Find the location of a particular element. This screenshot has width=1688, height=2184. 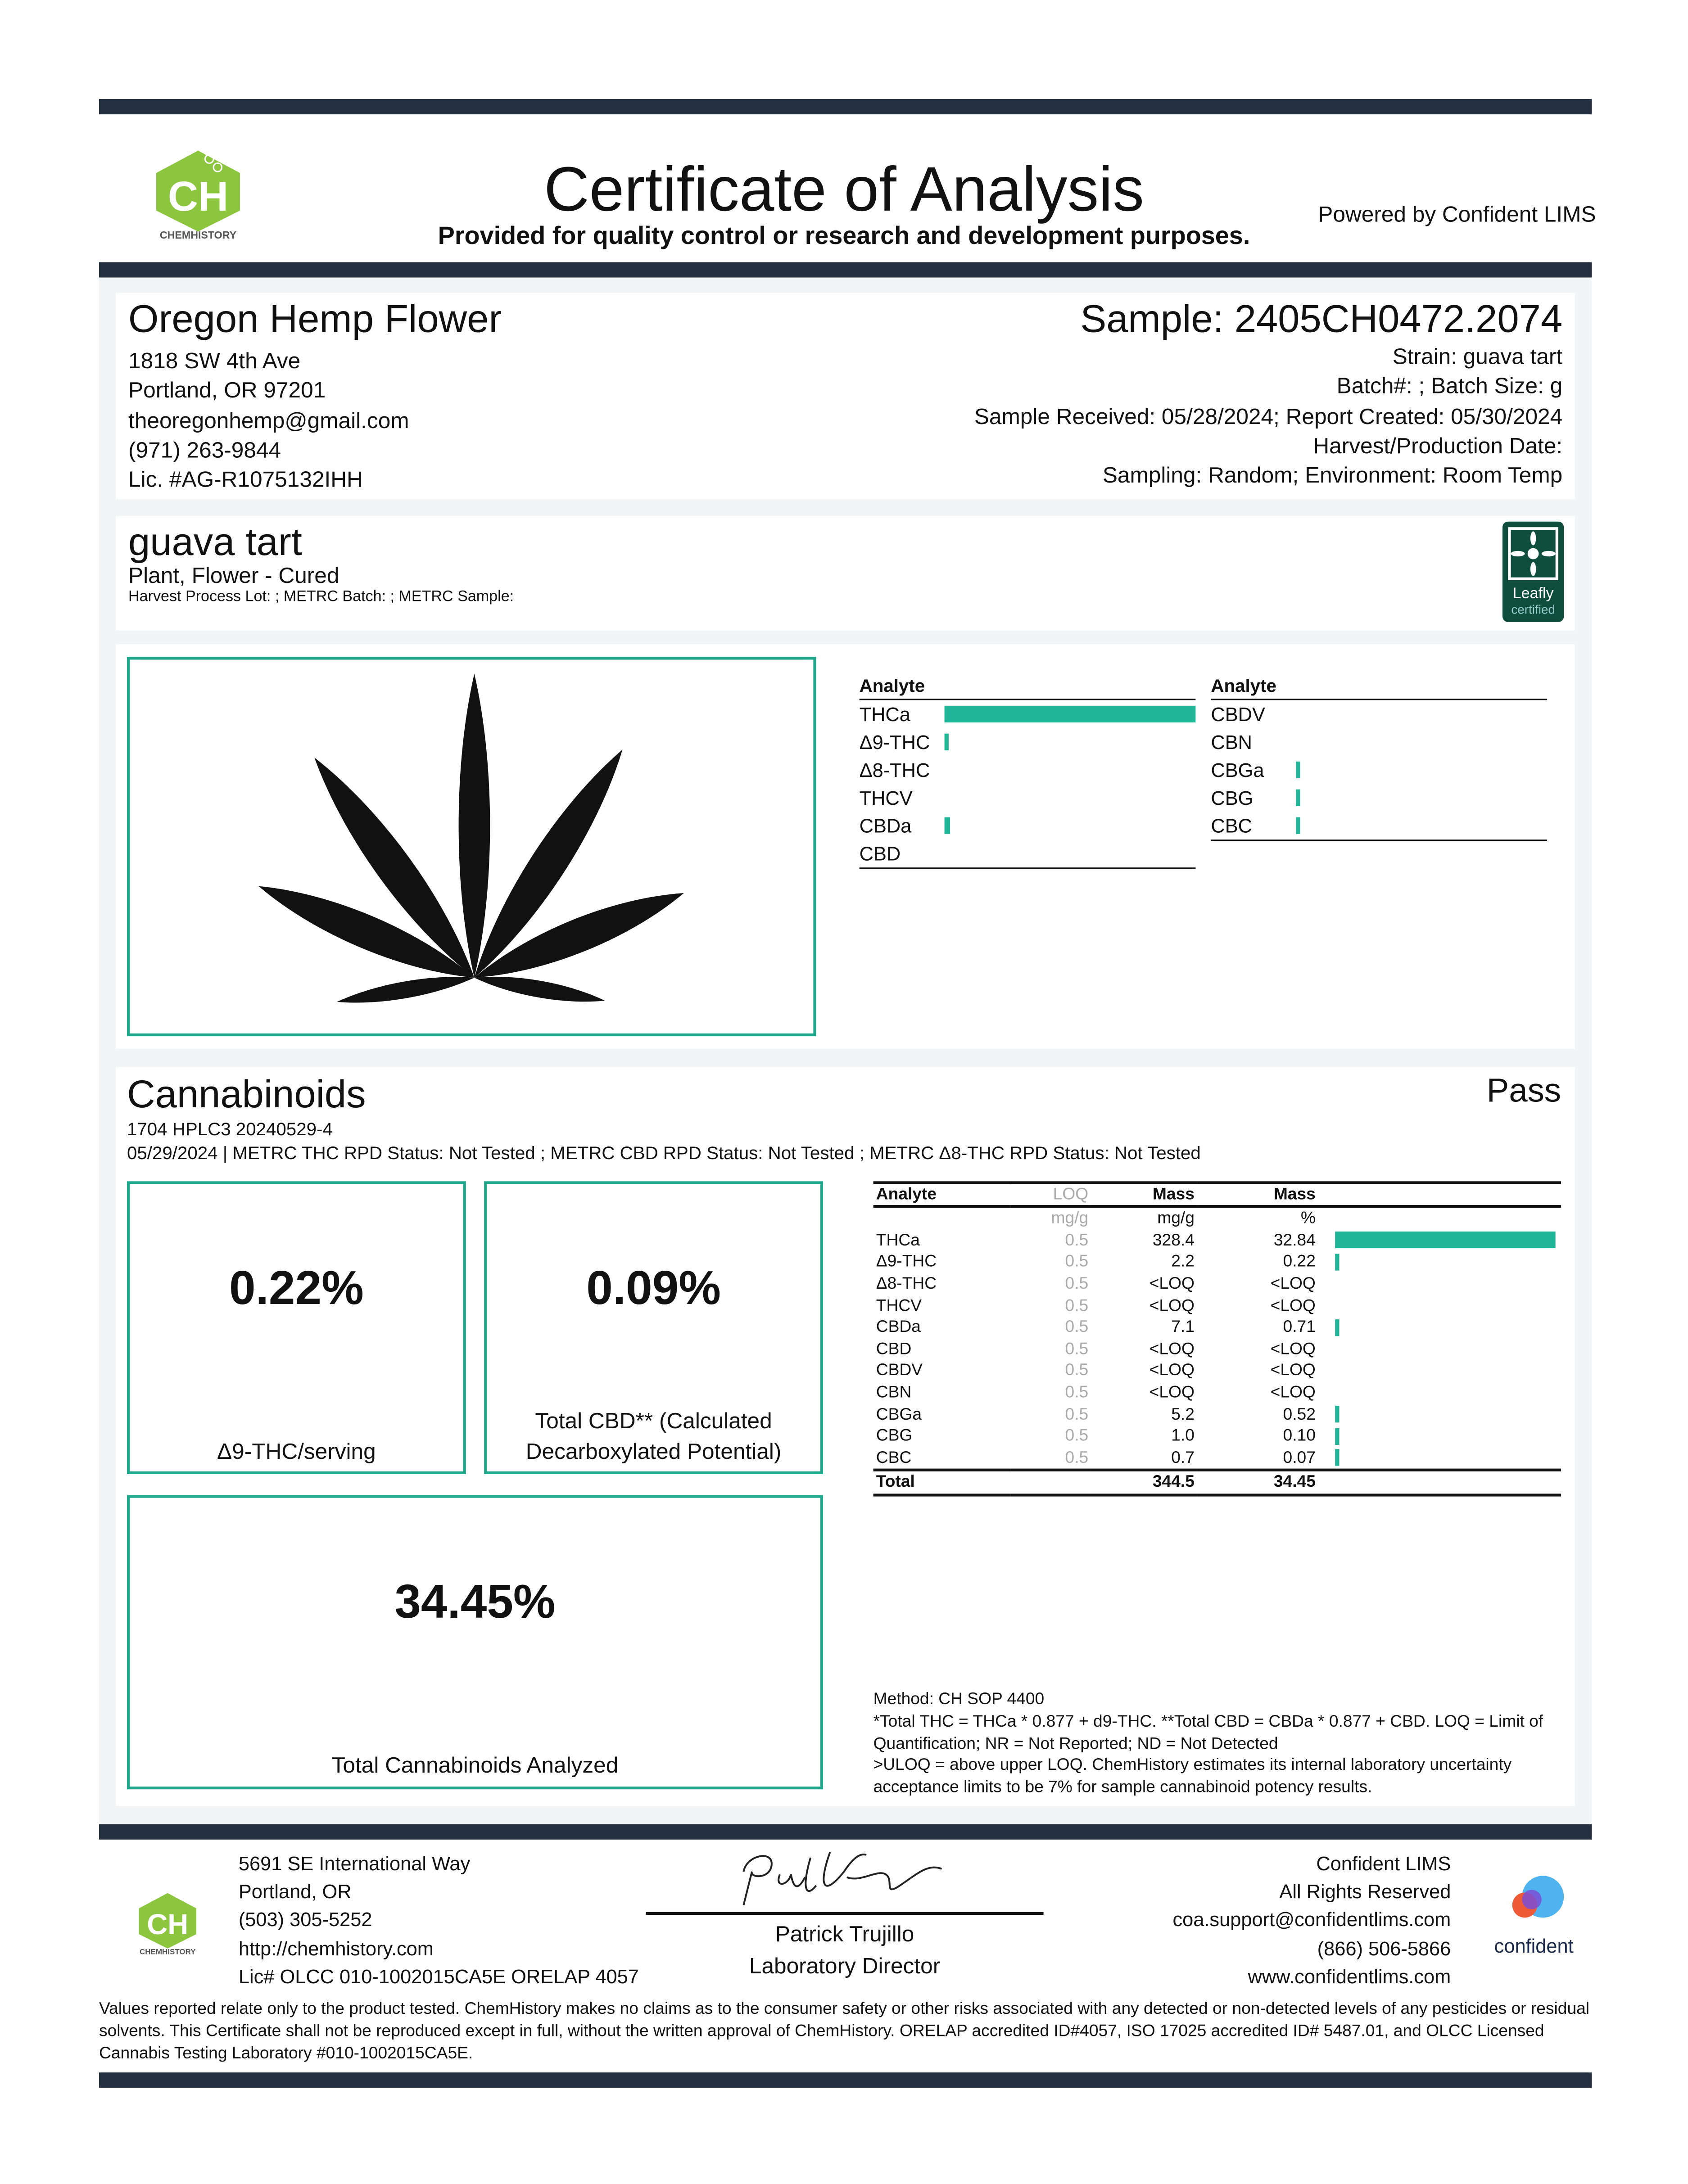

overview-row: Δ9-THC is located at coordinates (1028, 742).